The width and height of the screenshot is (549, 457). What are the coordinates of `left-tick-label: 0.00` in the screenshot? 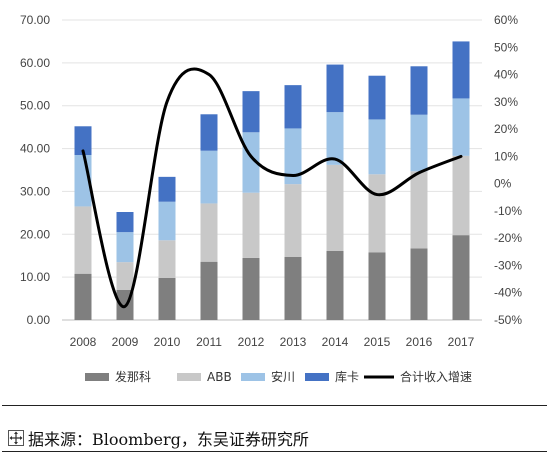 It's located at (39, 320).